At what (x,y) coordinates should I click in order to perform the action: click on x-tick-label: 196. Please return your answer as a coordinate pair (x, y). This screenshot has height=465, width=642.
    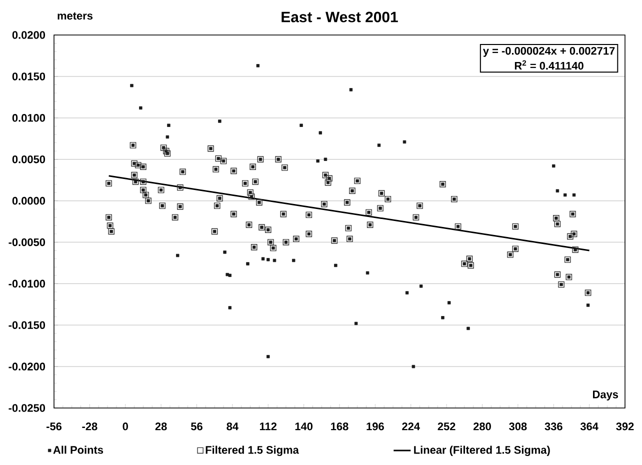
    Looking at the image, I should click on (375, 426).